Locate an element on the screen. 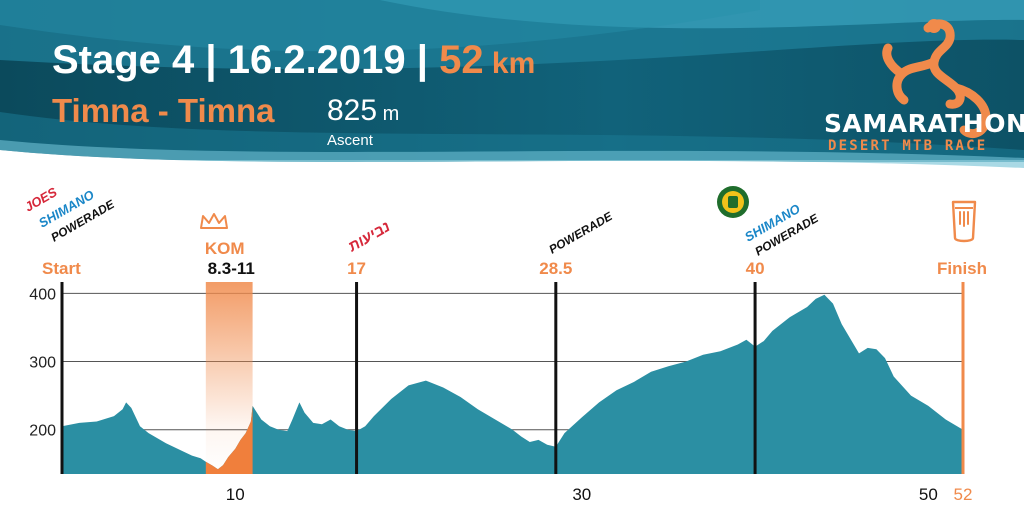 This screenshot has width=1024, height=512. stage-label: Stage 4 is located at coordinates (123, 60).